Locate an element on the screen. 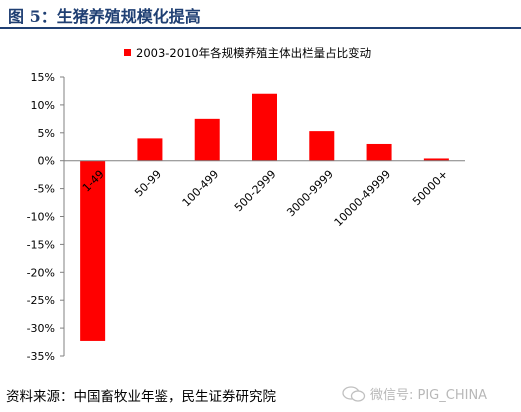 This screenshot has width=521, height=412. watermark-text: 微信号: PIG_CHINA is located at coordinates (429, 395).